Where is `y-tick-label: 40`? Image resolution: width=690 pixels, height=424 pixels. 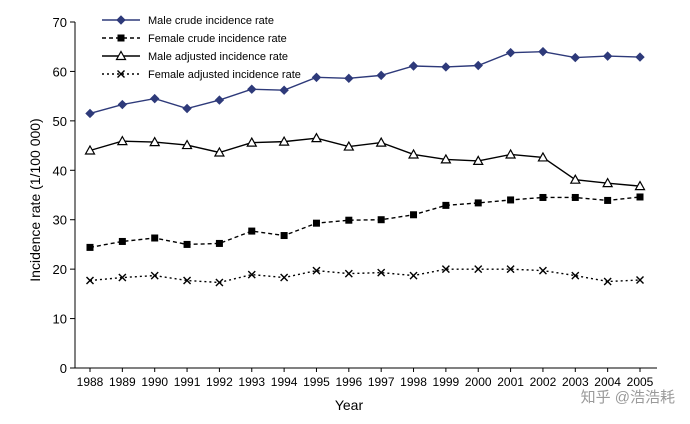 y-tick-label: 40 is located at coordinates (60, 170).